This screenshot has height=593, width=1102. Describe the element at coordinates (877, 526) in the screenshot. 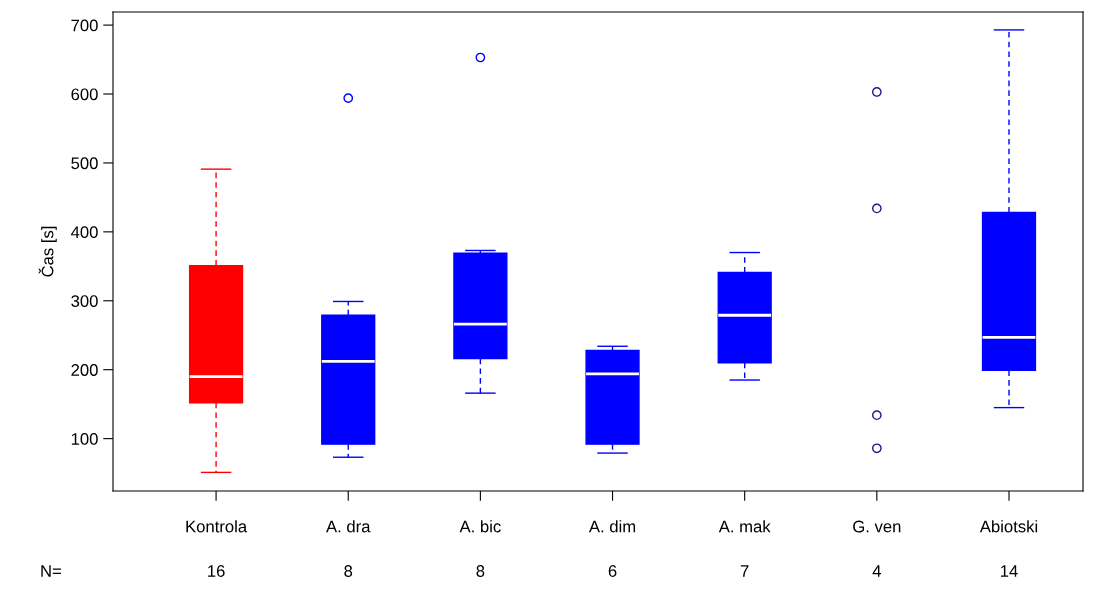

I see `x-tick-label: G. ven` at that location.